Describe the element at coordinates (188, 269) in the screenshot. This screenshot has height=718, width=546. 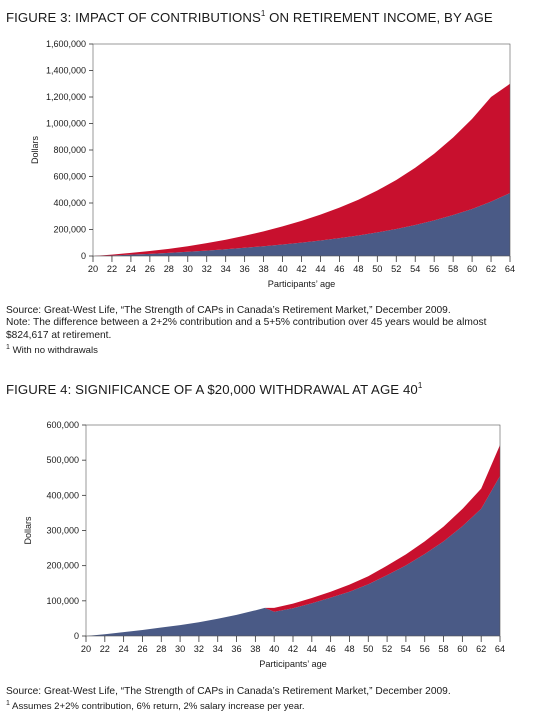
I see `chart3-xtick-label: 30` at that location.